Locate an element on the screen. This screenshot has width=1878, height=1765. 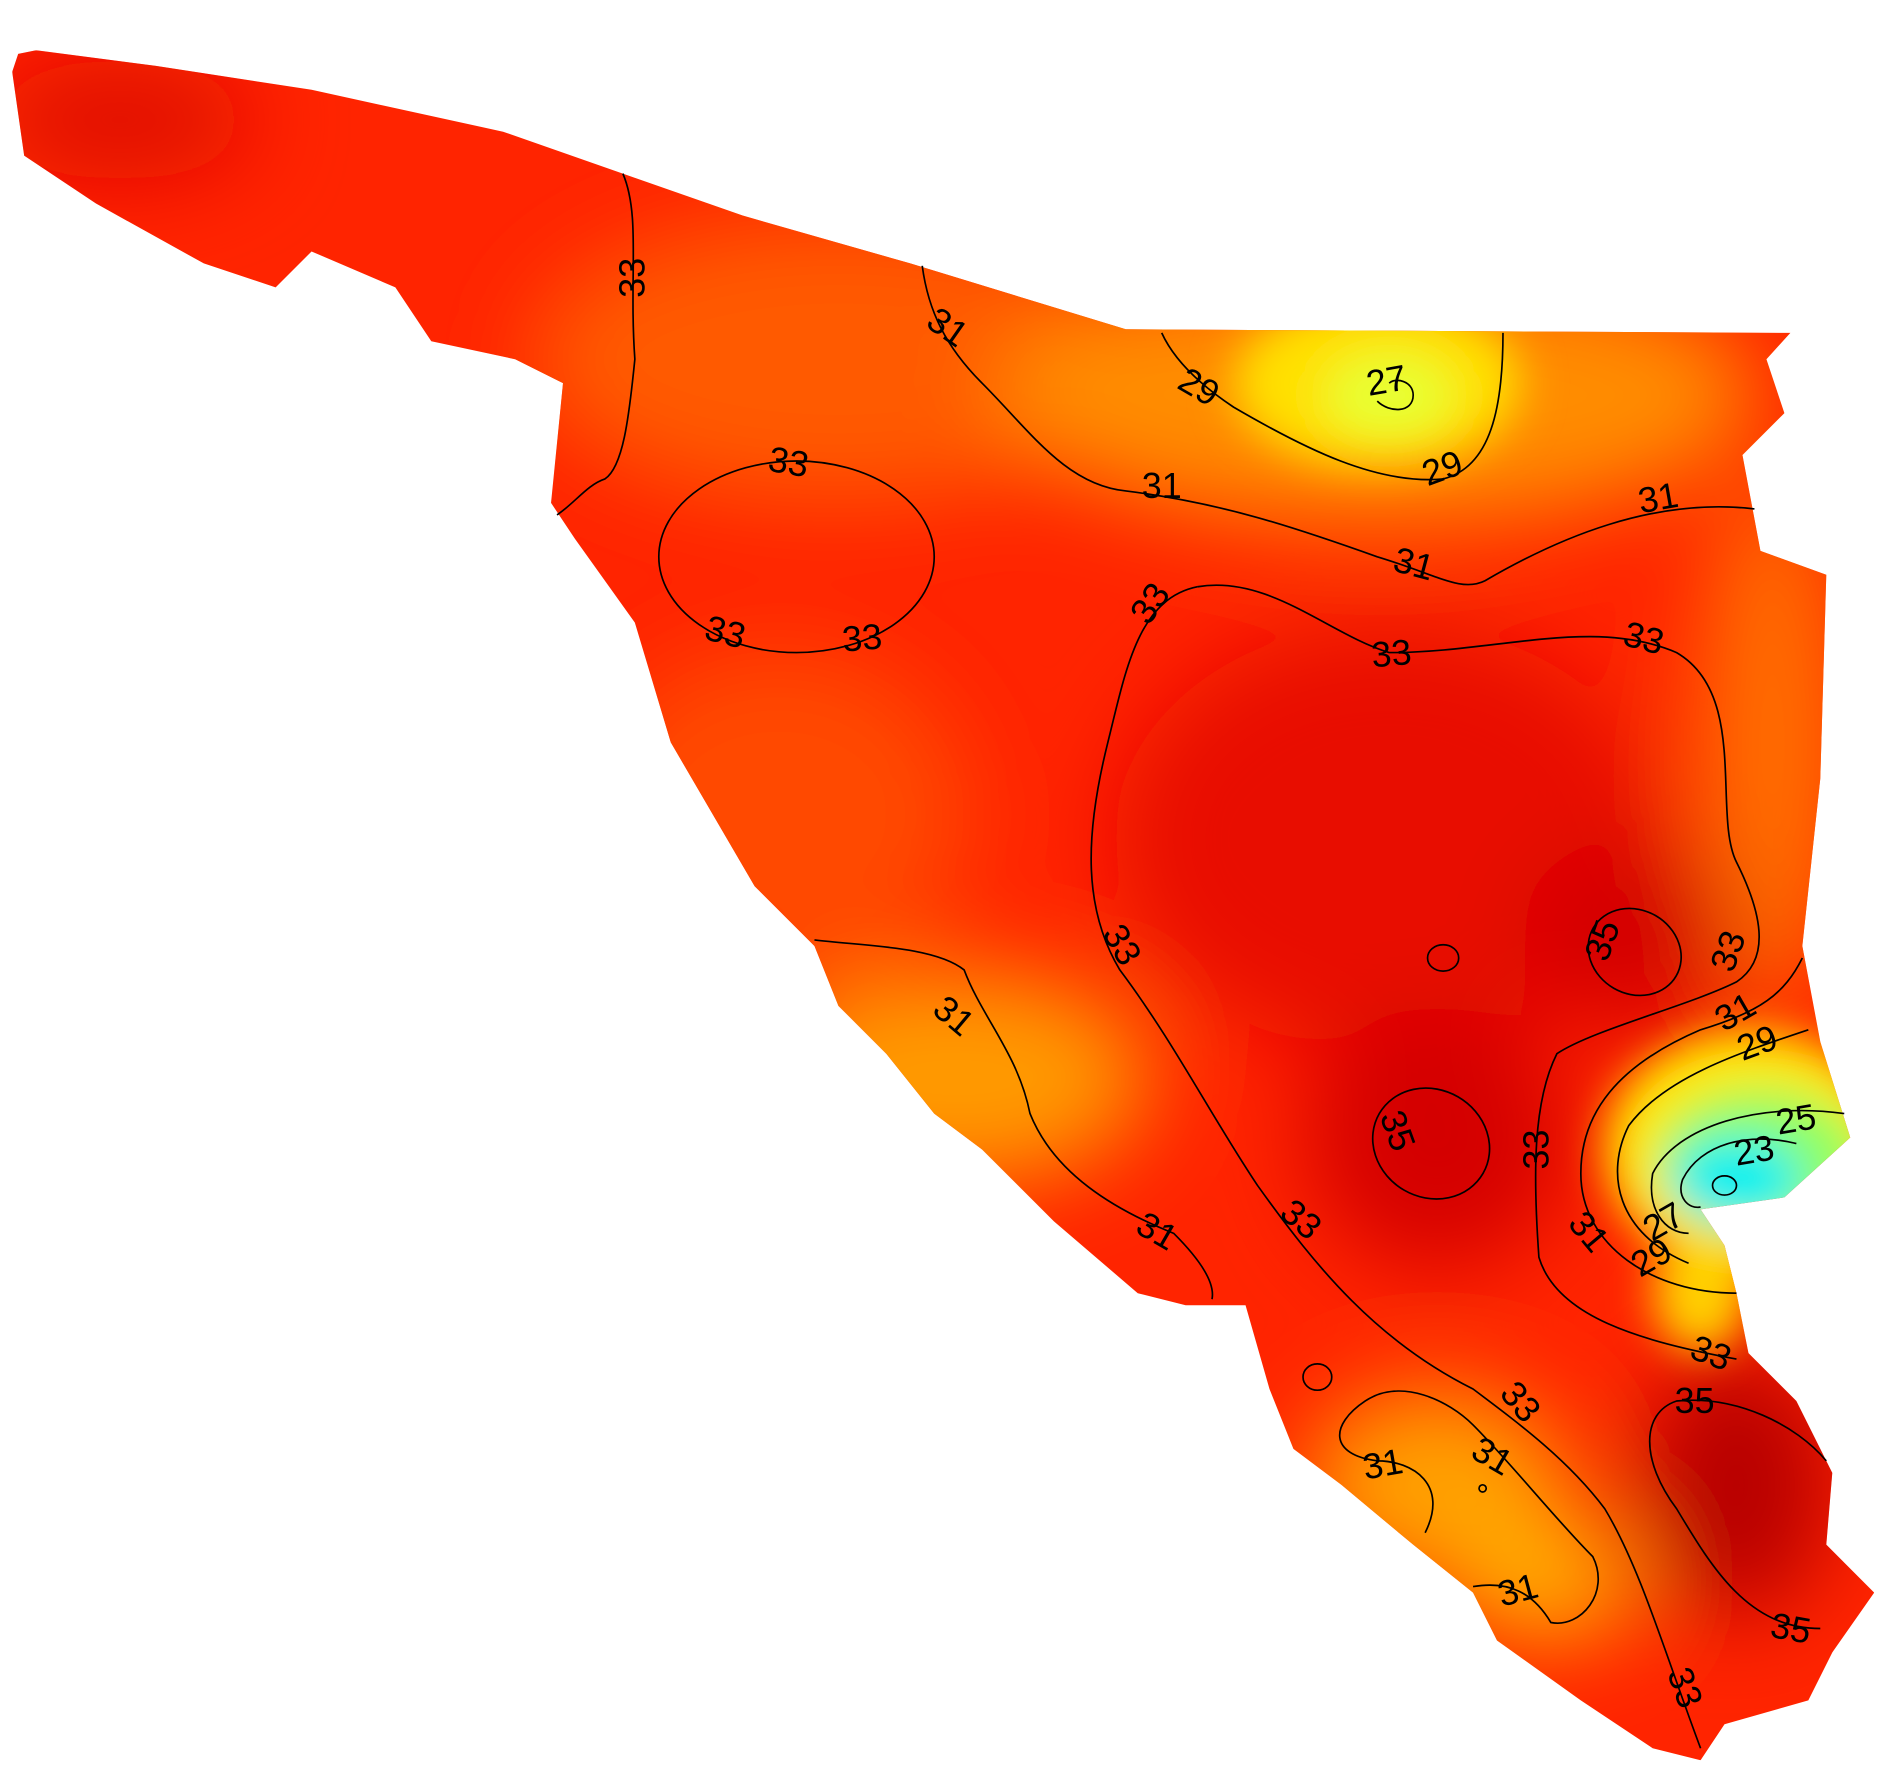
contour-label: 25 is located at coordinates (1796, 1118).